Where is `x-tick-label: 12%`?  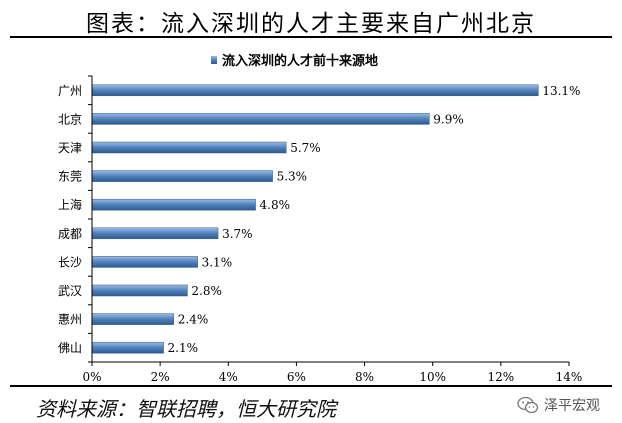 x-tick-label: 12% is located at coordinates (501, 376).